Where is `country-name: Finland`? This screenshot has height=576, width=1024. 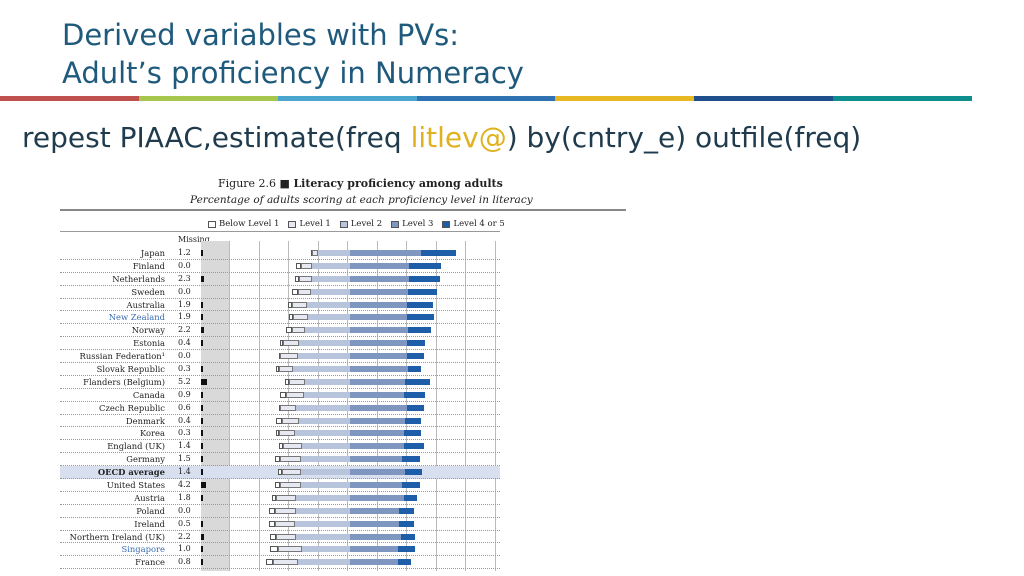
country-name: Finland is located at coordinates (148, 265).